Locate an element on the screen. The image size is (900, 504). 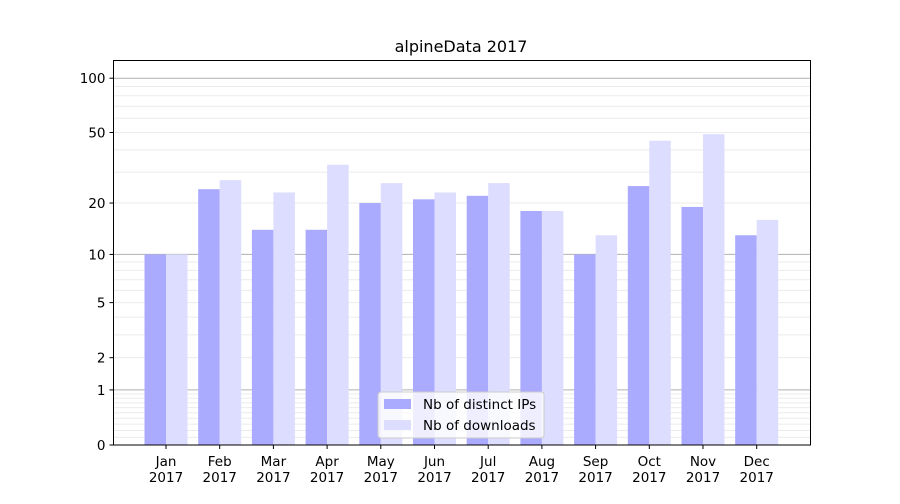
y-tick-label: 5 is located at coordinates (101, 304).